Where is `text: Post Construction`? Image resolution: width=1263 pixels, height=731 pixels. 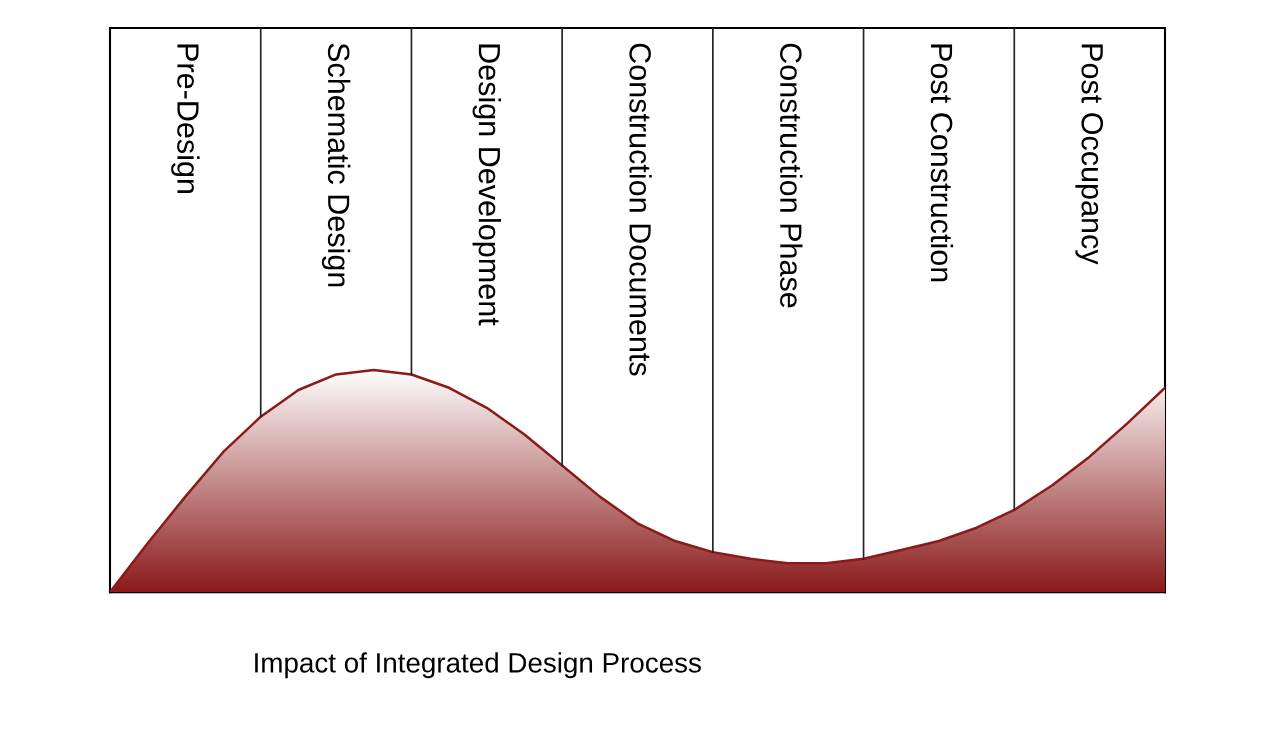 text: Post Construction is located at coordinates (942, 163).